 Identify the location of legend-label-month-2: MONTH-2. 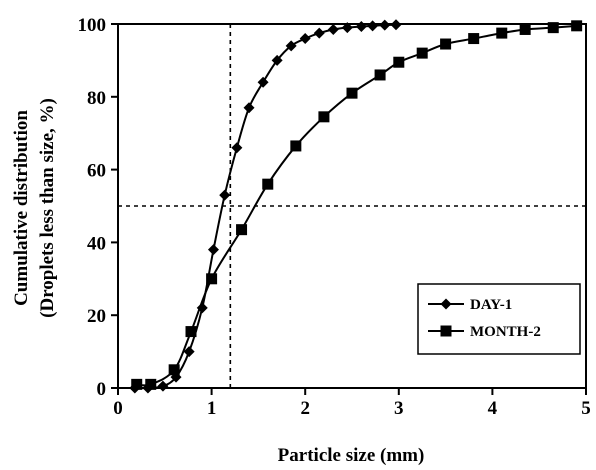
(505, 332).